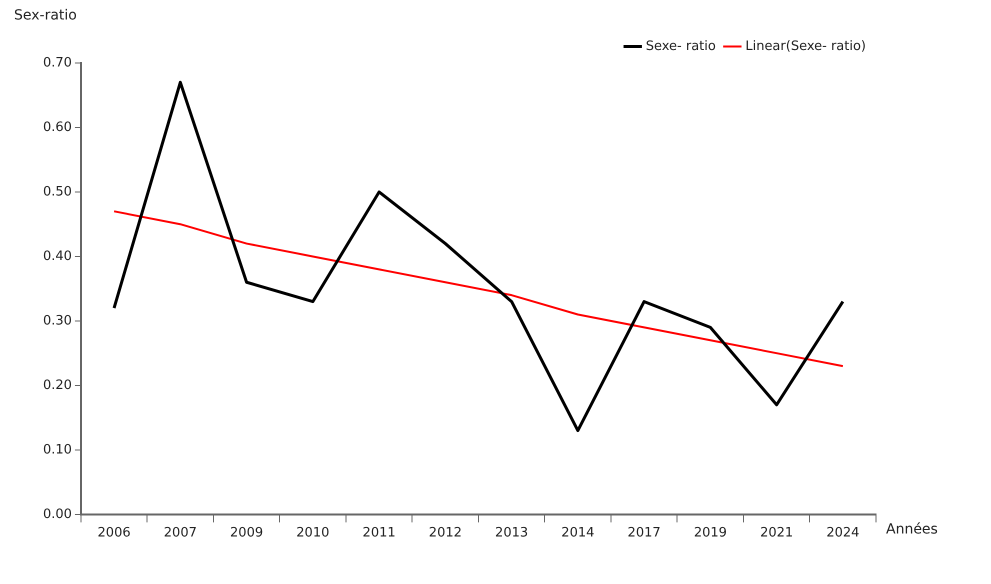 The image size is (991, 584). Describe the element at coordinates (57, 256) in the screenshot. I see `y-tick-label: 0.40` at that location.